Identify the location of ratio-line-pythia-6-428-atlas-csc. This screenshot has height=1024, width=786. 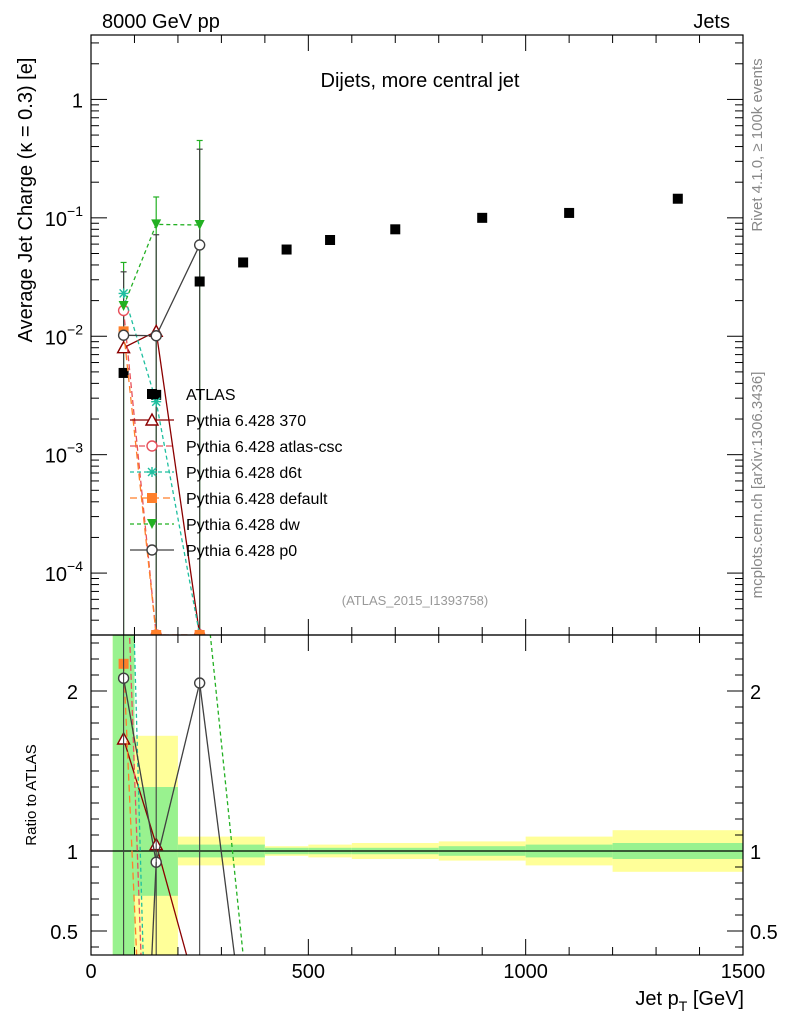
(135, 795).